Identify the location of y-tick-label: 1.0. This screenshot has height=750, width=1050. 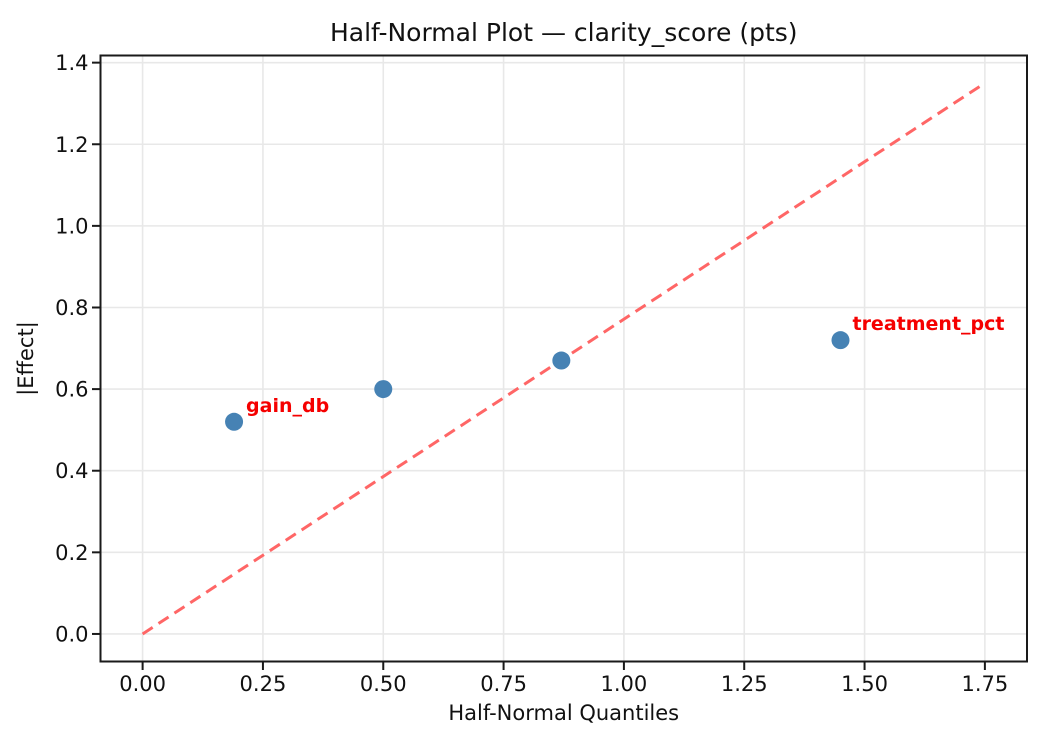
(71, 226).